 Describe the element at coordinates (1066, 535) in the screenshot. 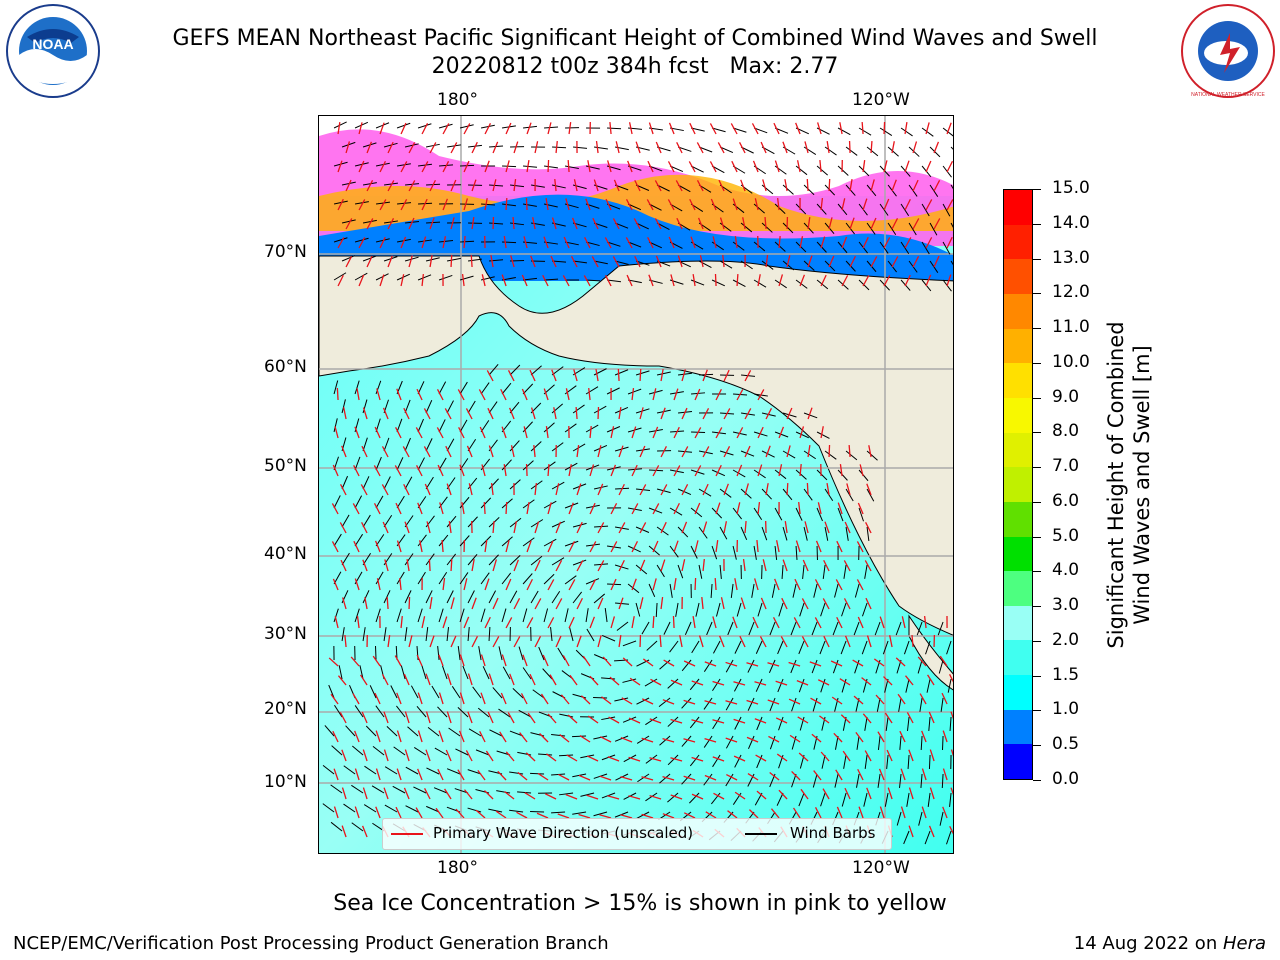

I see `colorbar-tick-label: 5.0` at that location.